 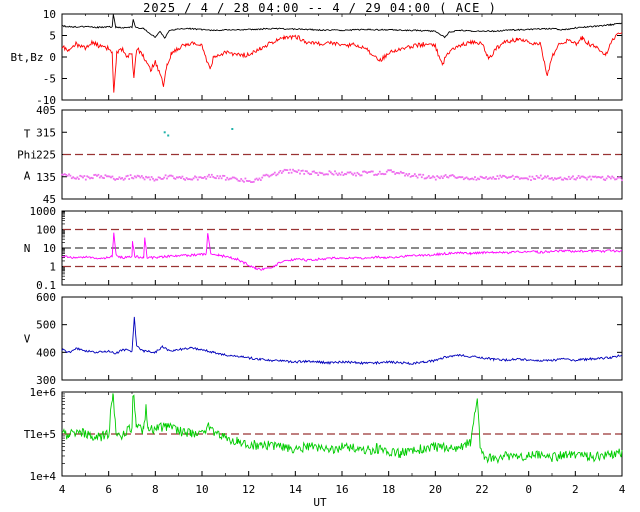 What do you see at coordinates (342, 26) in the screenshot?
I see `series-Bt` at bounding box center [342, 26].